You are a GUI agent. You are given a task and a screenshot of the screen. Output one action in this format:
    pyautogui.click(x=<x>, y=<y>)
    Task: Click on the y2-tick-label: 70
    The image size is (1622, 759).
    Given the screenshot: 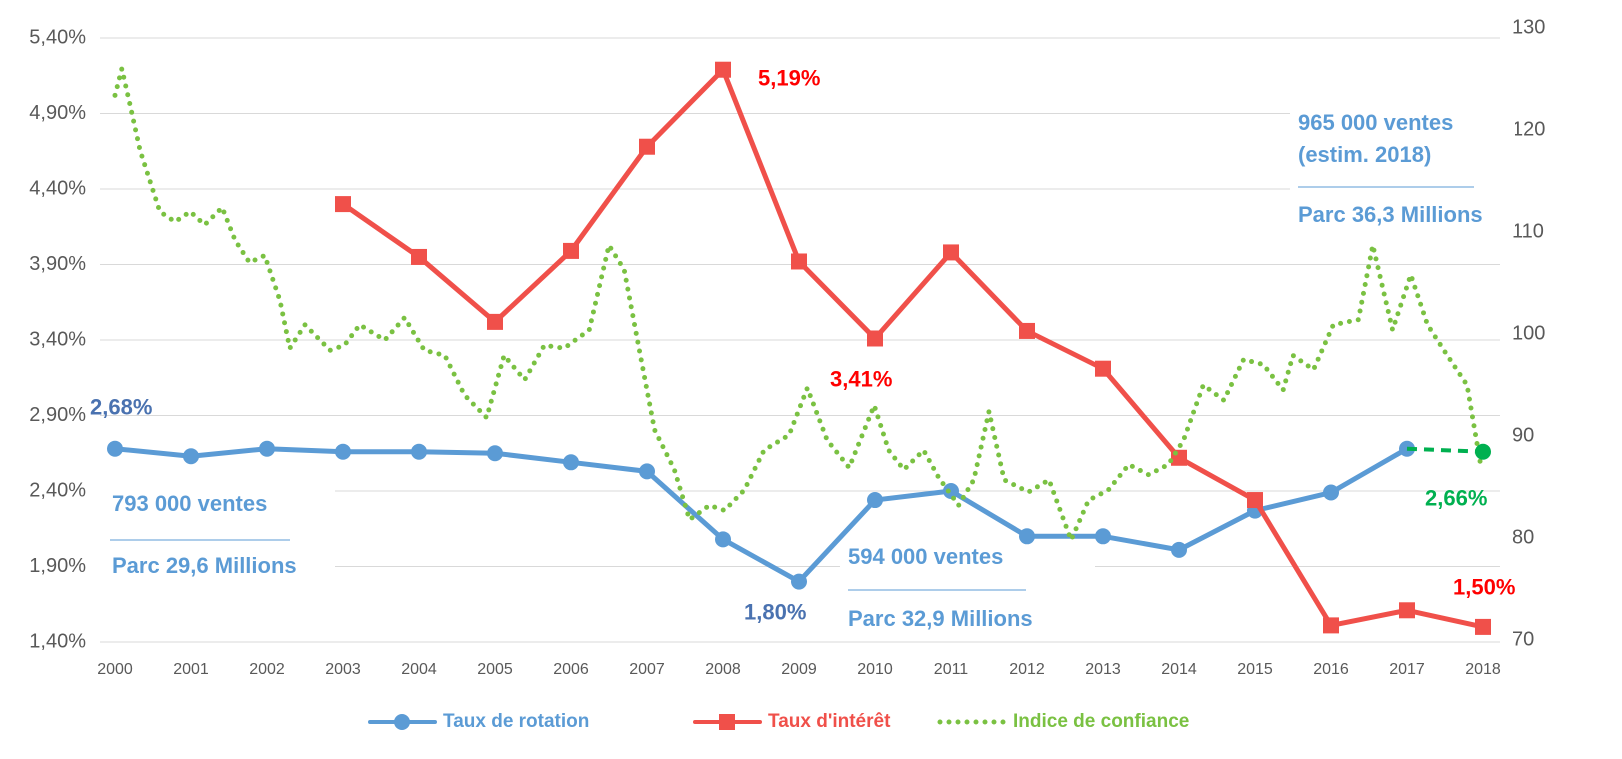 What is the action you would take?
    pyautogui.click(x=1523, y=639)
    